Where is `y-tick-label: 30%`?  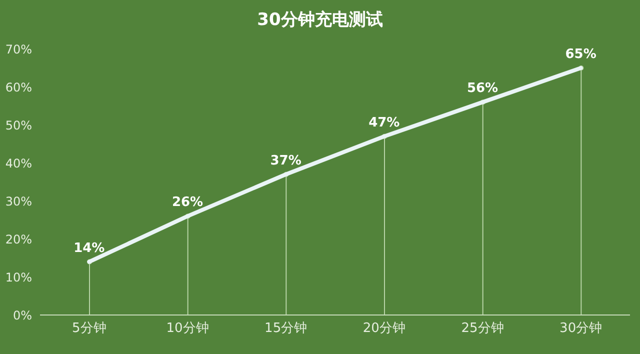 y-tick-label: 30% is located at coordinates (18, 201).